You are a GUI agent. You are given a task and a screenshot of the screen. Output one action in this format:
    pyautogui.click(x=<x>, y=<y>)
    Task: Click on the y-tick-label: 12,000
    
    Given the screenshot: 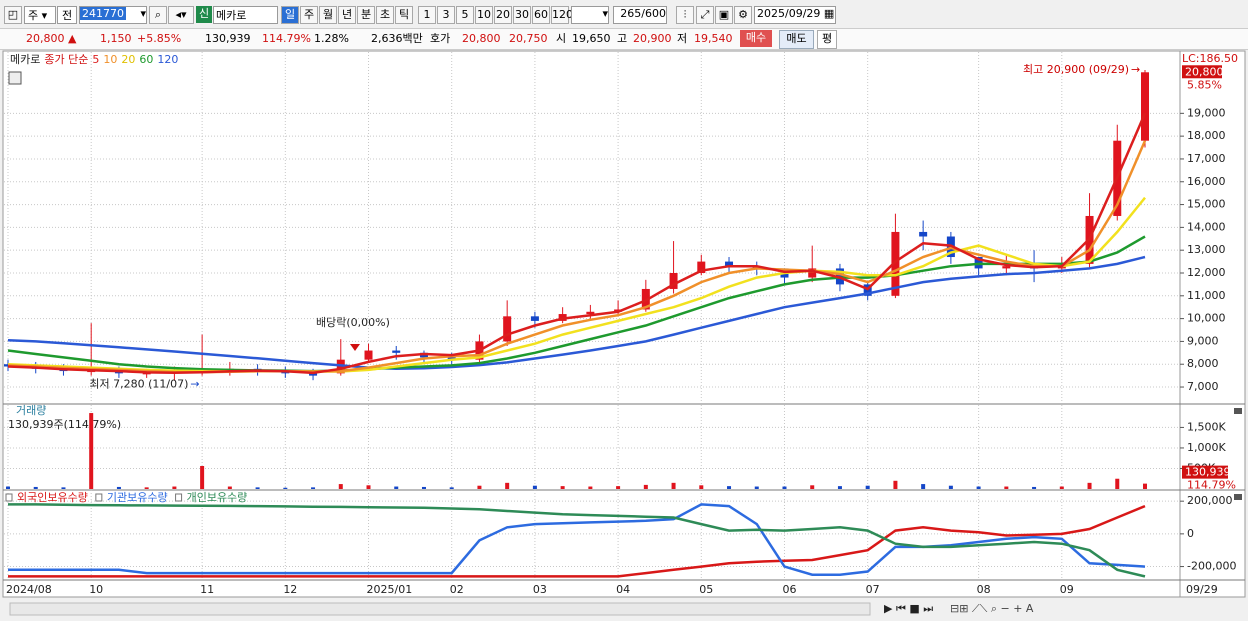 What is the action you would take?
    pyautogui.click(x=1206, y=272)
    